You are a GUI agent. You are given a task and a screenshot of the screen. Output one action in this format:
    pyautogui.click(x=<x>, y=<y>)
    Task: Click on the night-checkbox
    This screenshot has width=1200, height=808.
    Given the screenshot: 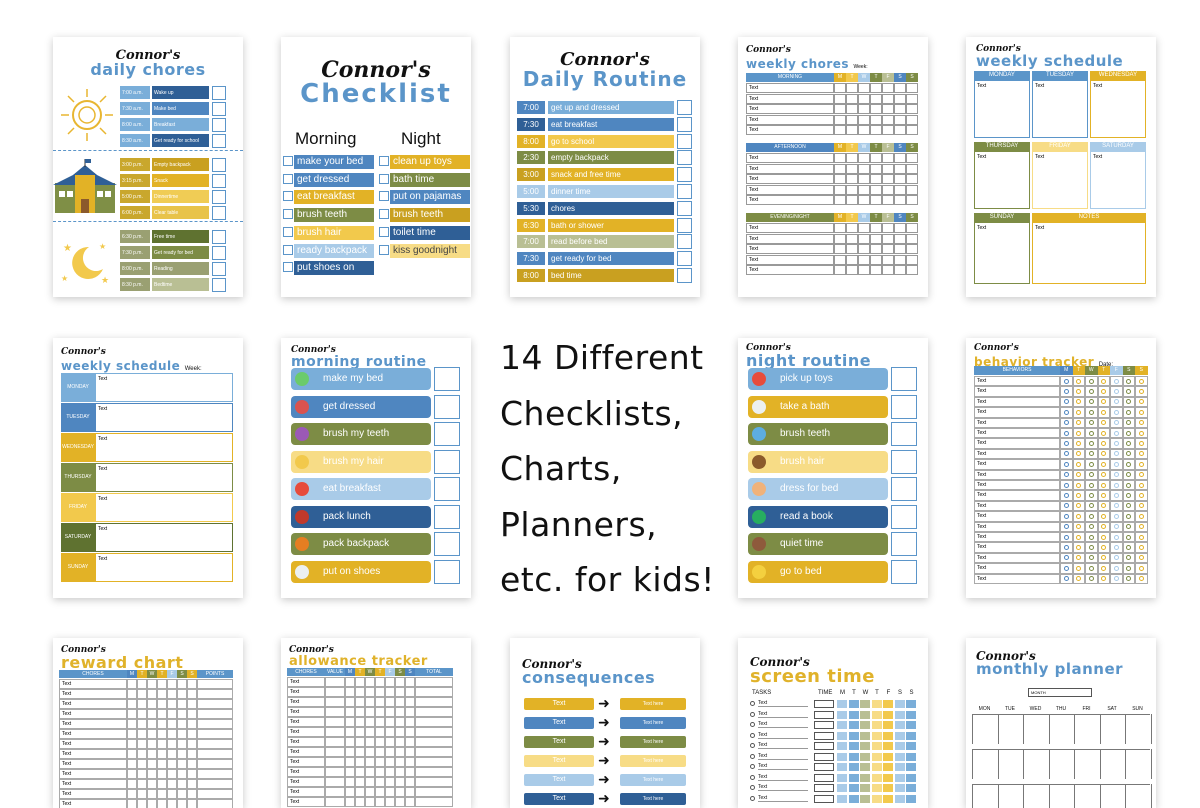 What is the action you would take?
    pyautogui.click(x=384, y=214)
    